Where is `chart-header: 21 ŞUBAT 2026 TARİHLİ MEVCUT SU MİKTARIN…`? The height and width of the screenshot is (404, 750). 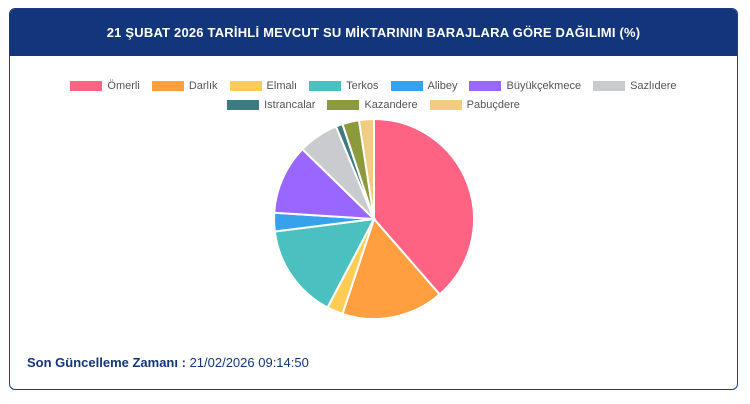 chart-header: 21 ŞUBAT 2026 TARİHLİ MEVCUT SU MİKTARIN… is located at coordinates (373, 32).